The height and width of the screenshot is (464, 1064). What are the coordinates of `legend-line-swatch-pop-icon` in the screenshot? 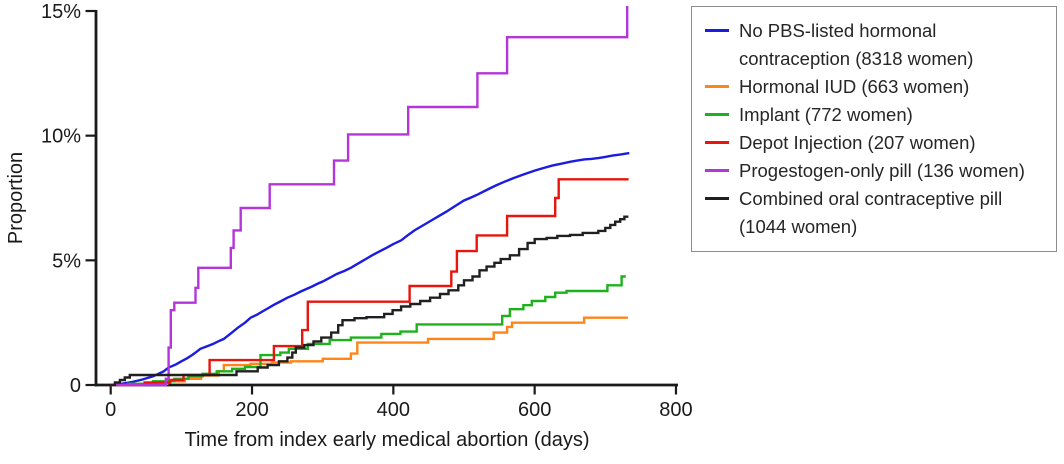 It's located at (717, 170).